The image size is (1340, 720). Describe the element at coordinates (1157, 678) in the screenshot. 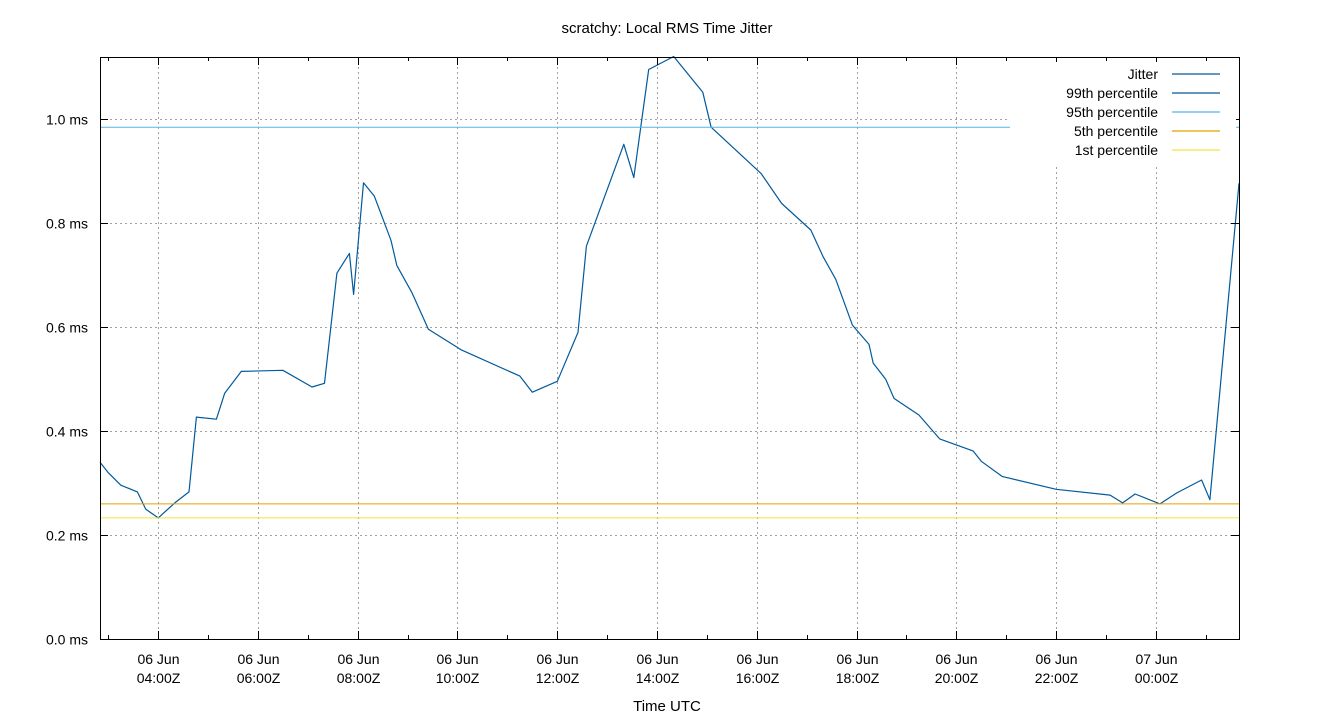

I see `x-tick-label-time: 00:00Z` at that location.